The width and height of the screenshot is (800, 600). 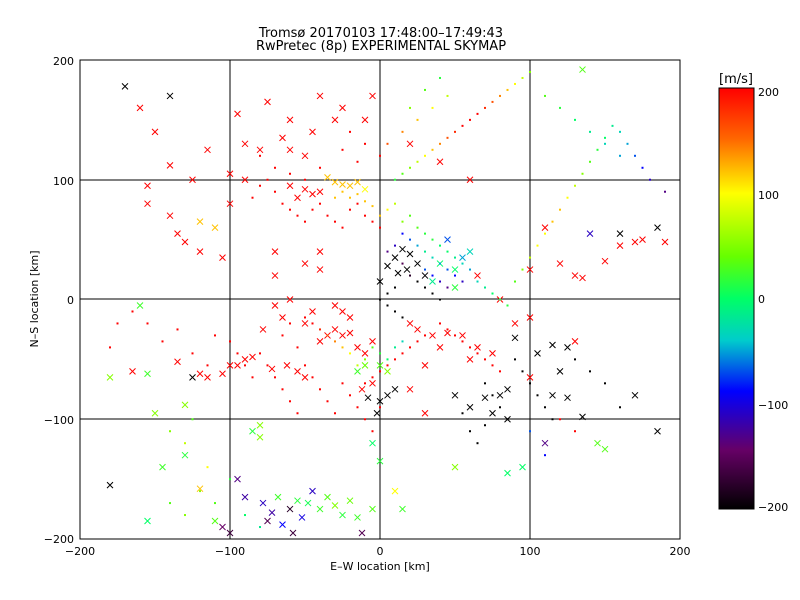 What do you see at coordinates (381, 46) in the screenshot?
I see `chart-subtitle: RwPretec (8p) EXPERIMENTAL SKYMAP` at bounding box center [381, 46].